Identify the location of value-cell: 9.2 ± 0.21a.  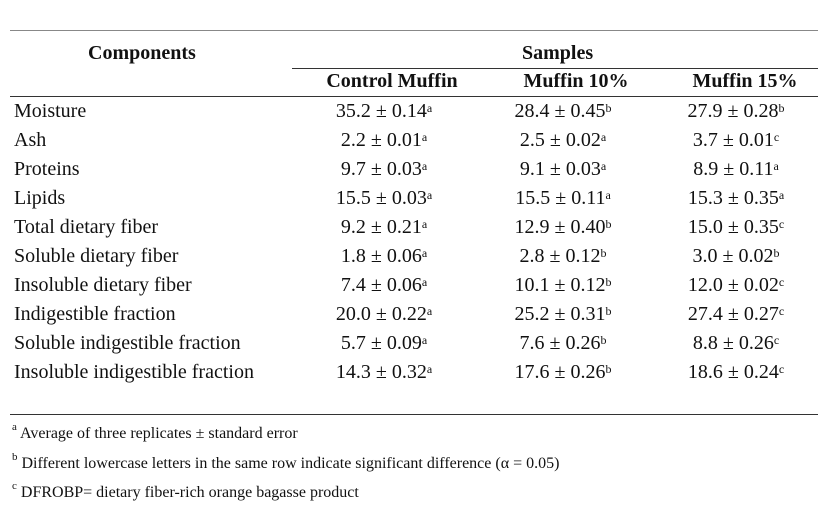
(384, 227).